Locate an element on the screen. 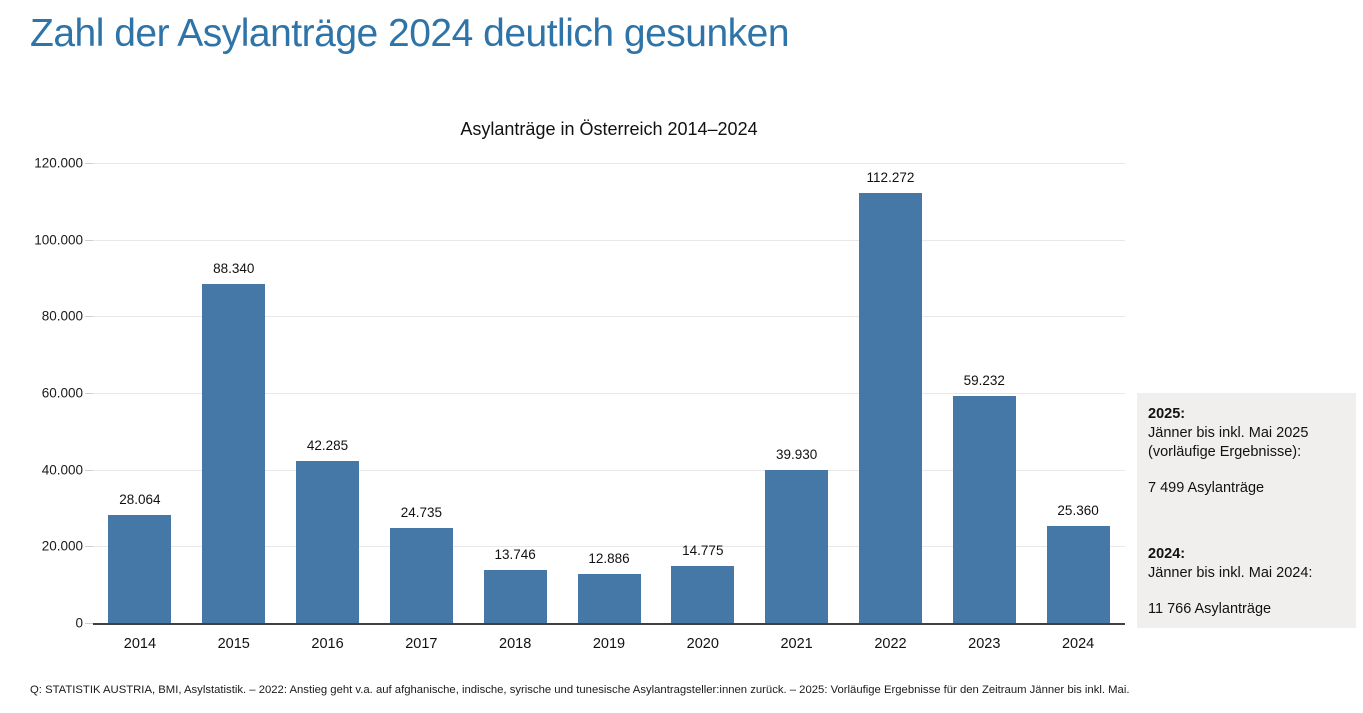 This screenshot has height=713, width=1363. x-axis-label: 2019 is located at coordinates (609, 644).